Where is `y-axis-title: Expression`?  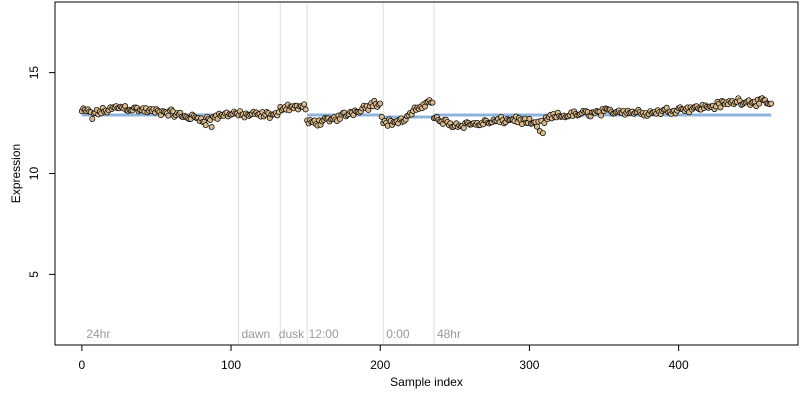 y-axis-title: Expression is located at coordinates (16, 173).